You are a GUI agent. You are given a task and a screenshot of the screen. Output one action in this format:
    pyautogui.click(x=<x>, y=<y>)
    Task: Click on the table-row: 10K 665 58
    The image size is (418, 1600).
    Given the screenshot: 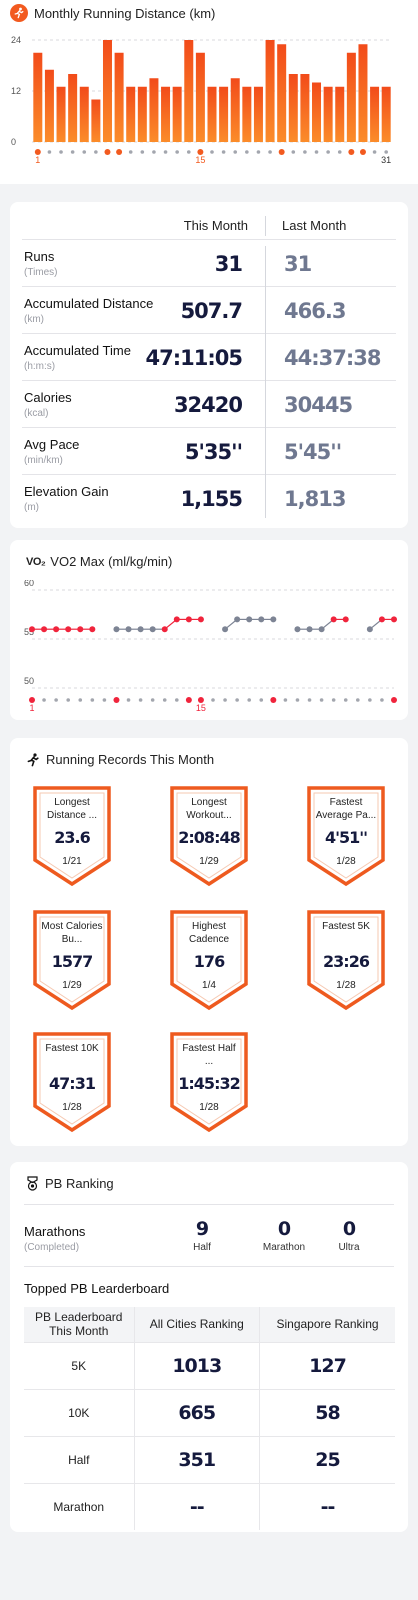 What is the action you would take?
    pyautogui.click(x=209, y=1412)
    